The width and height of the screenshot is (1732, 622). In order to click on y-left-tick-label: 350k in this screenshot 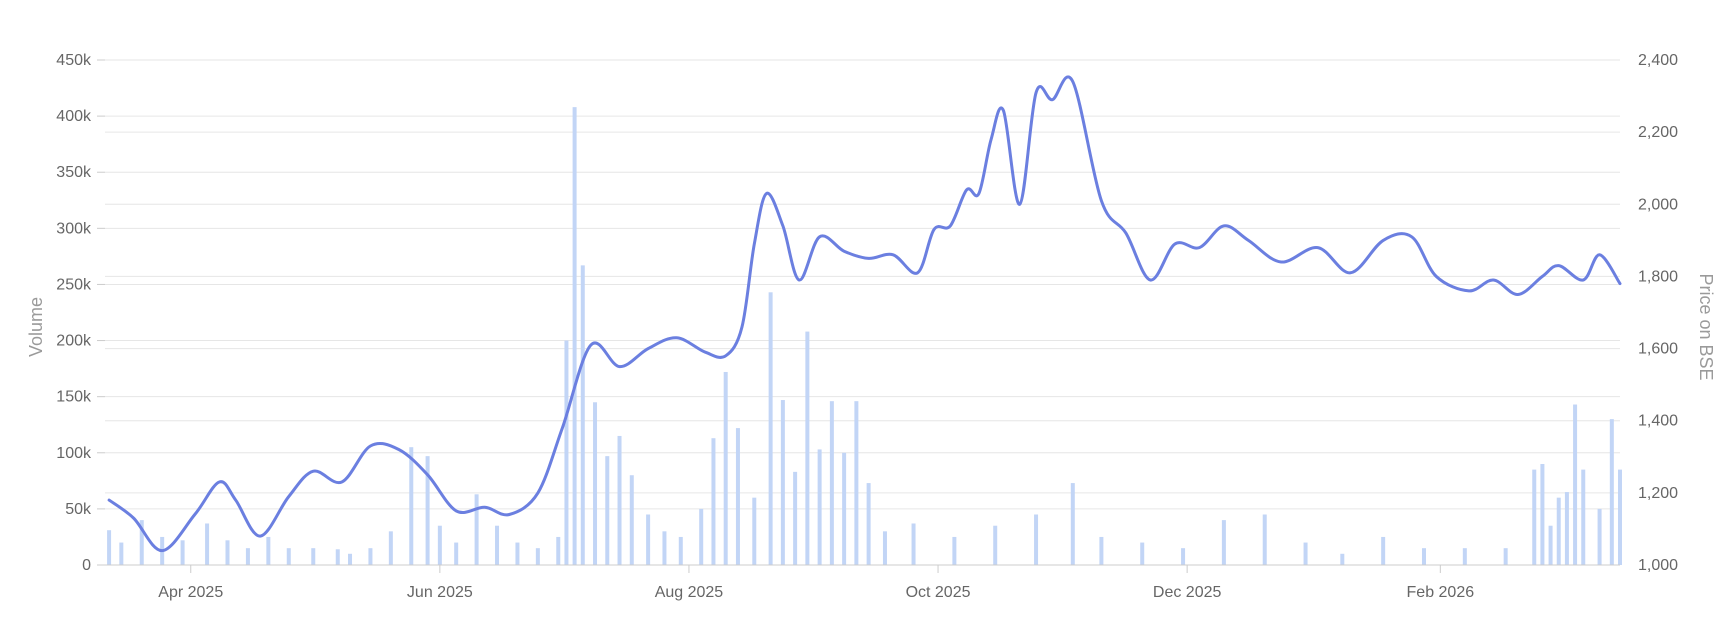, I will do `click(74, 172)`.